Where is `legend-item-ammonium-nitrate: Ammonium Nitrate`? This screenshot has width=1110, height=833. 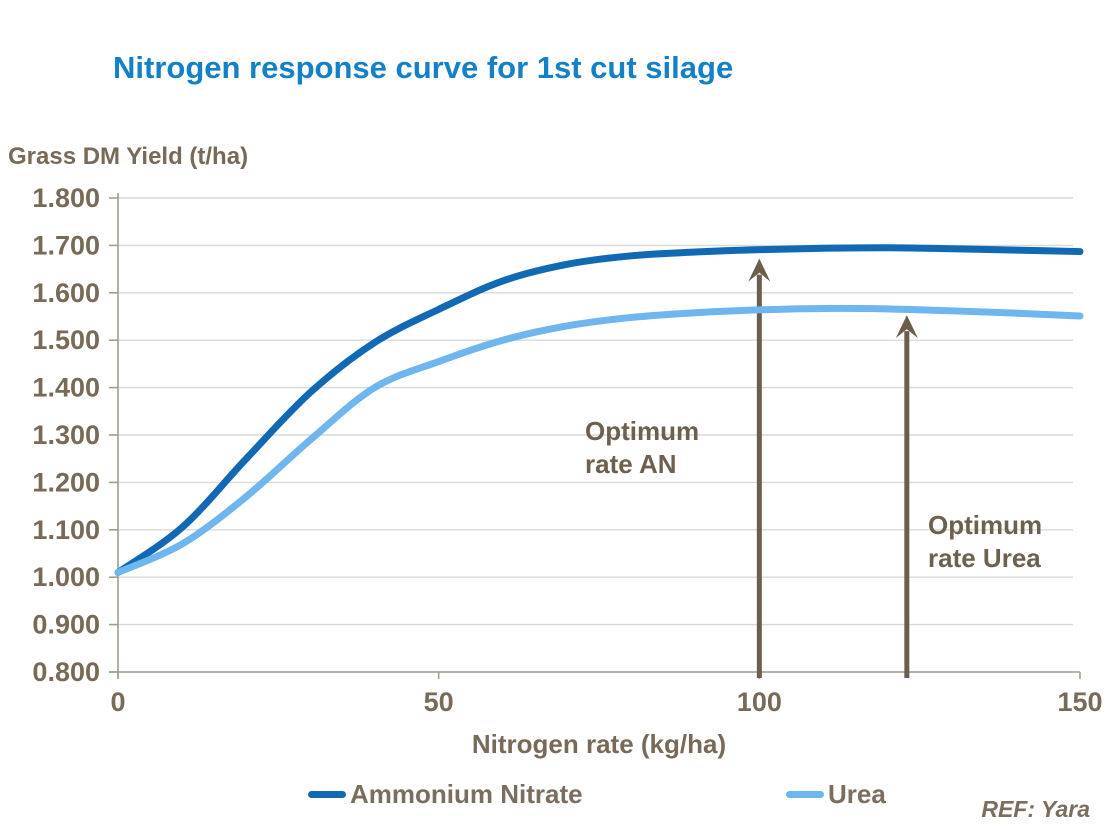
legend-item-ammonium-nitrate: Ammonium Nitrate is located at coordinates (445, 794).